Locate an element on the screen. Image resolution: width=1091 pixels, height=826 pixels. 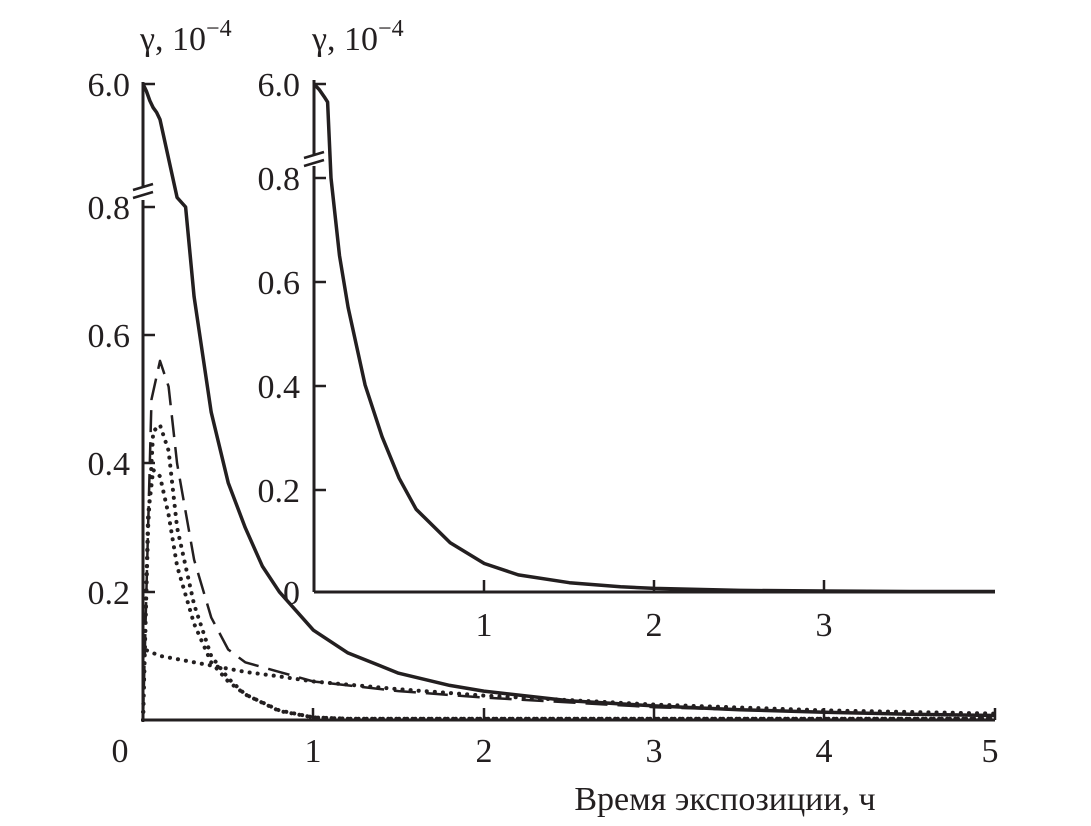
inset-y-tick-label: 0.8 is located at coordinates (279, 179).